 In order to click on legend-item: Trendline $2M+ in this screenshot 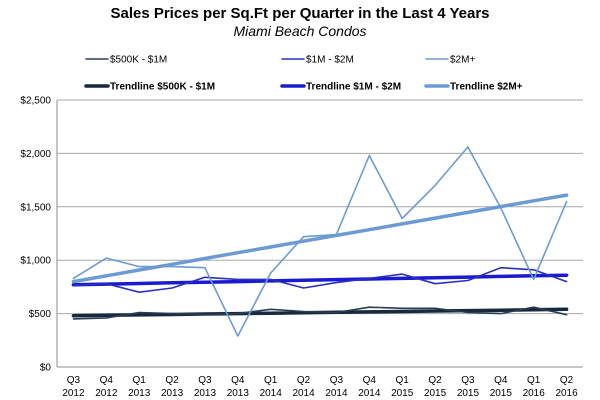, I will do `click(473, 87)`.